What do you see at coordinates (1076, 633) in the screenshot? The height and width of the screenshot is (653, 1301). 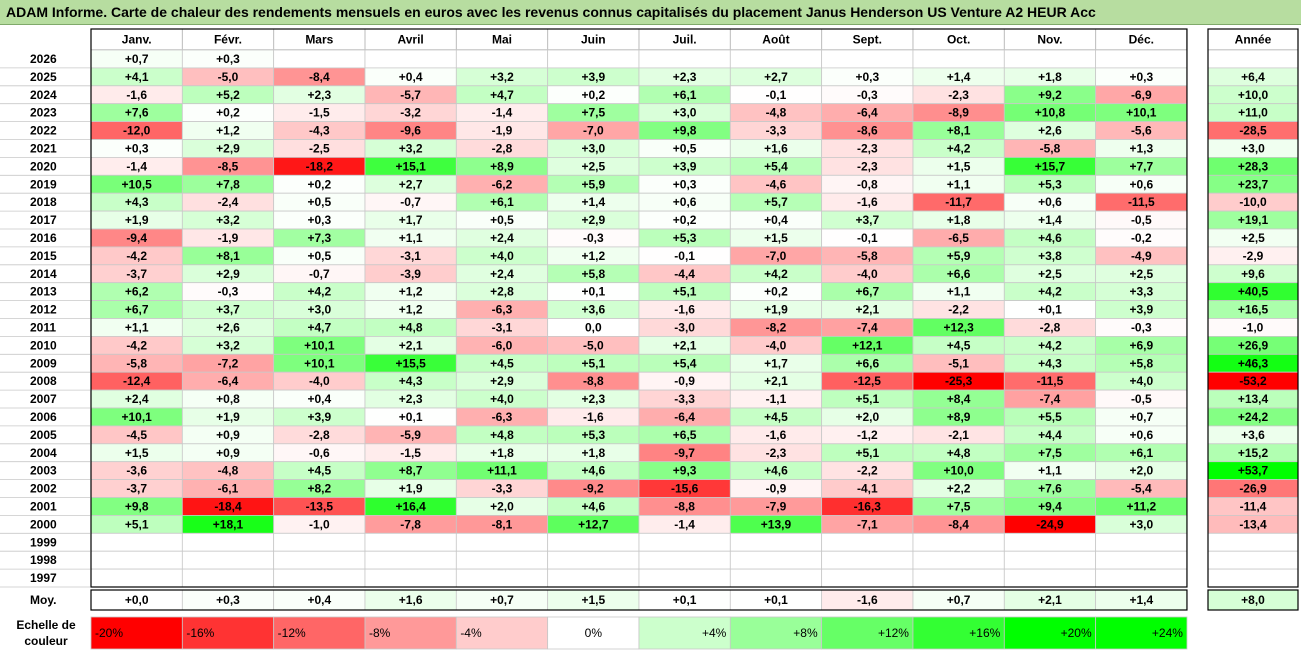 I see `scale-swatch-label: +20%` at bounding box center [1076, 633].